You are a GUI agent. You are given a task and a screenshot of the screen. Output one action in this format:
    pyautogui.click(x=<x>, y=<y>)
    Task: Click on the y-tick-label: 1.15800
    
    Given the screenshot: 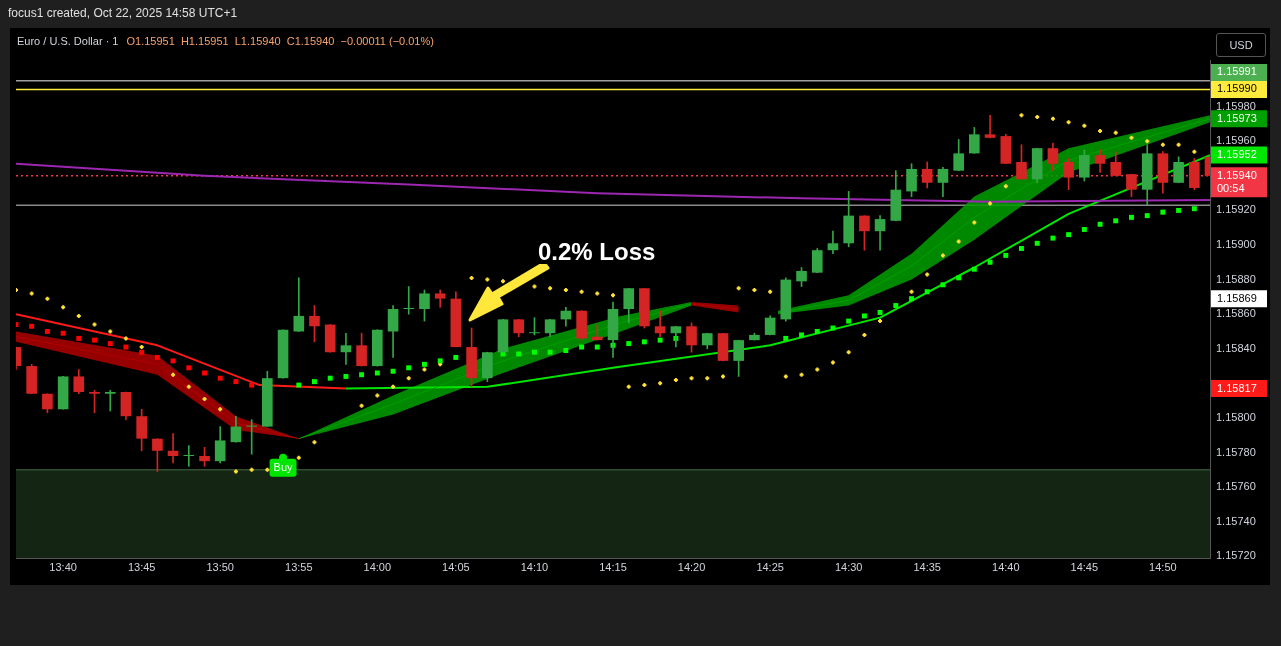 What is the action you would take?
    pyautogui.click(x=1236, y=416)
    